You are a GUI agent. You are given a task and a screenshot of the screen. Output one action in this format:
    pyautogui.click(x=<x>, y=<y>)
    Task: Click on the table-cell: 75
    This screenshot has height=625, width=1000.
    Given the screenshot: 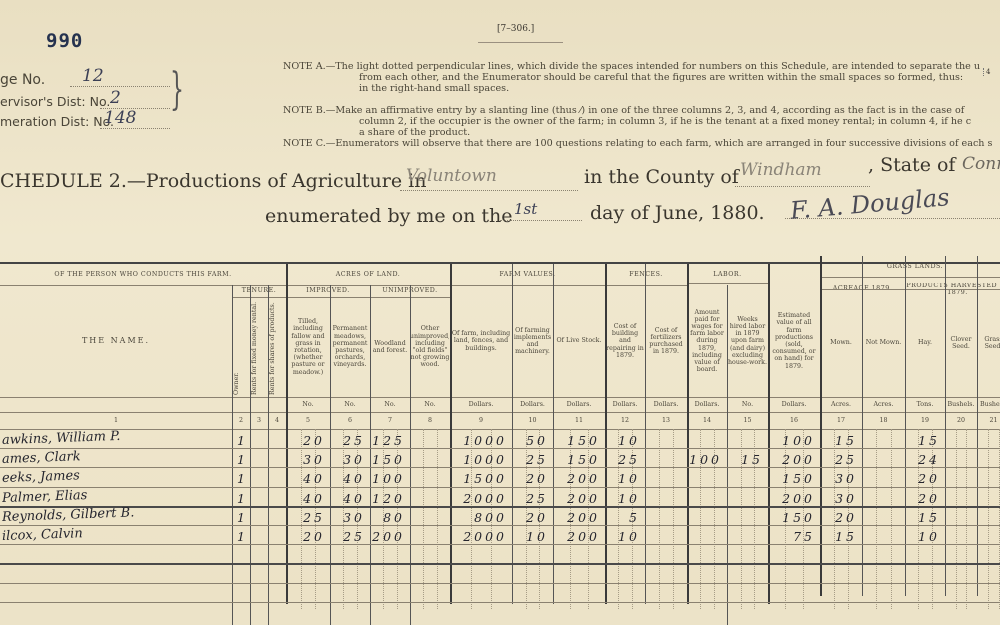 What is the action you would take?
    pyautogui.click(x=804, y=536)
    